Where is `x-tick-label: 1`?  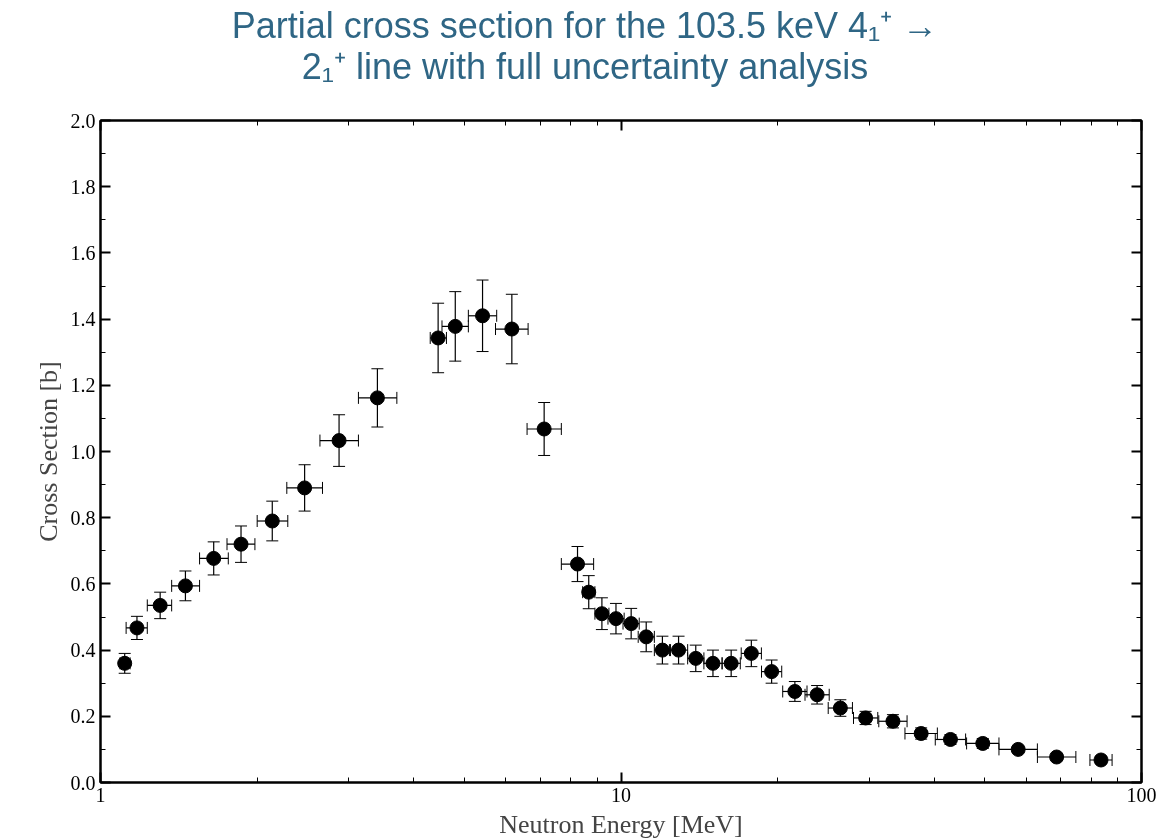 x-tick-label: 1 is located at coordinates (100, 794).